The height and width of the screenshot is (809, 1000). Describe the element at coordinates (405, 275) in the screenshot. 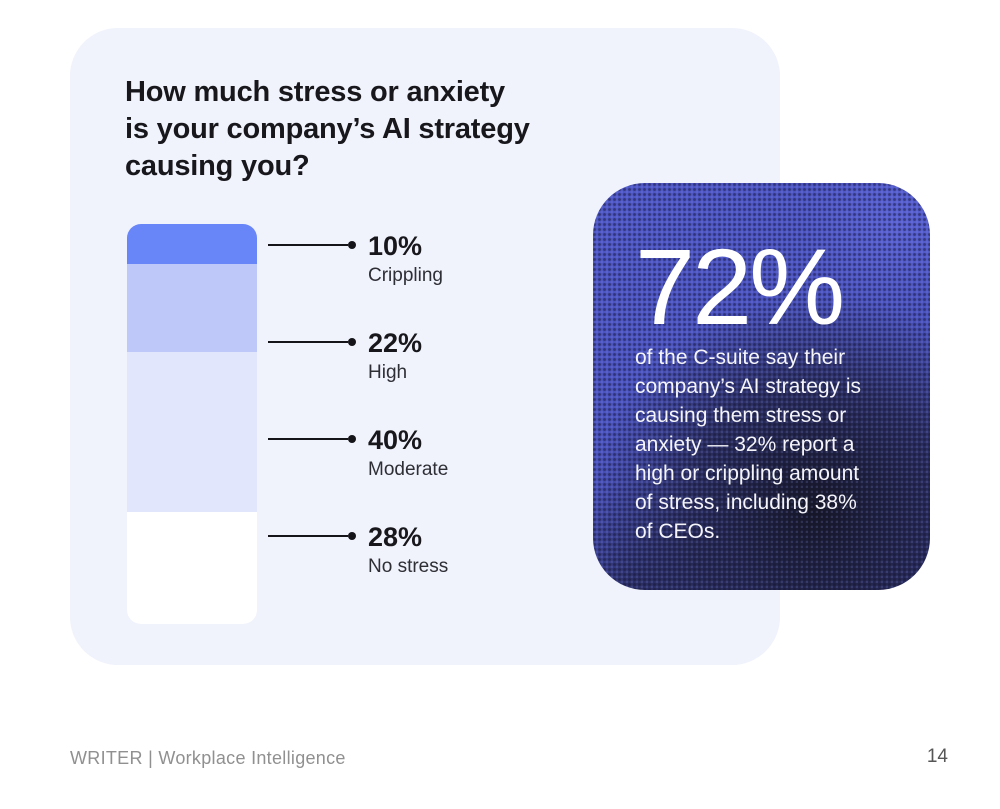

I see `callout-label: Crippling` at that location.